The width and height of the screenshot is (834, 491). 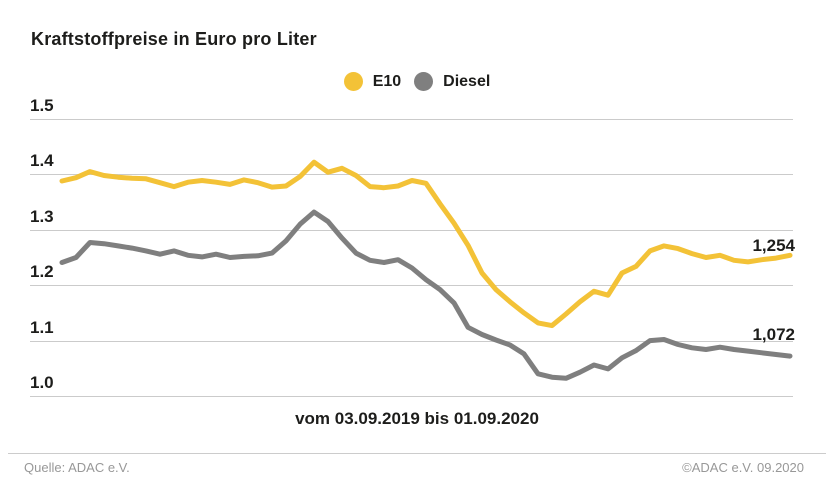 What do you see at coordinates (42, 327) in the screenshot?
I see `y-tick-label: 1.1` at bounding box center [42, 327].